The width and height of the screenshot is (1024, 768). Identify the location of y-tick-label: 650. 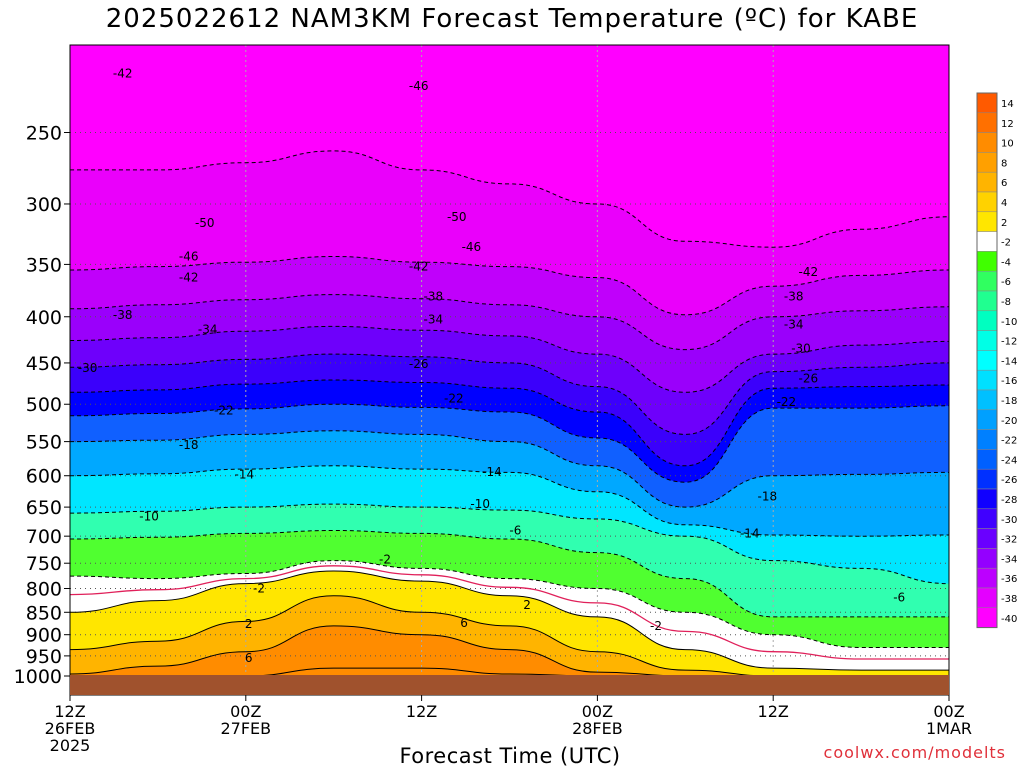
(44, 508).